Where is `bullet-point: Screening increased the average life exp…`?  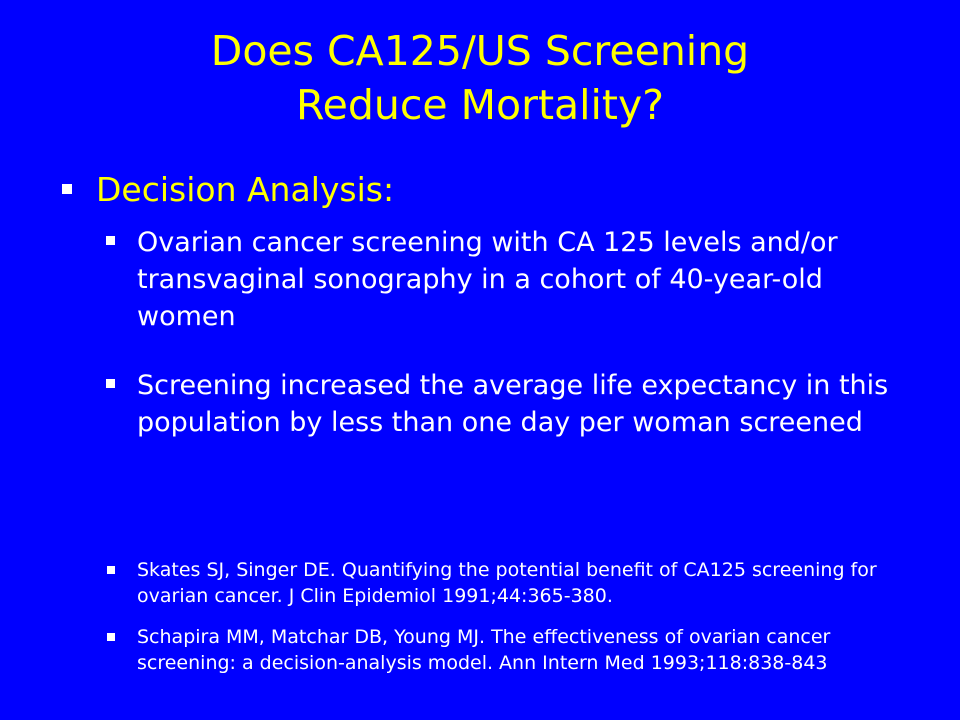
bullet-point: Screening increased the average life exp… is located at coordinates (513, 404).